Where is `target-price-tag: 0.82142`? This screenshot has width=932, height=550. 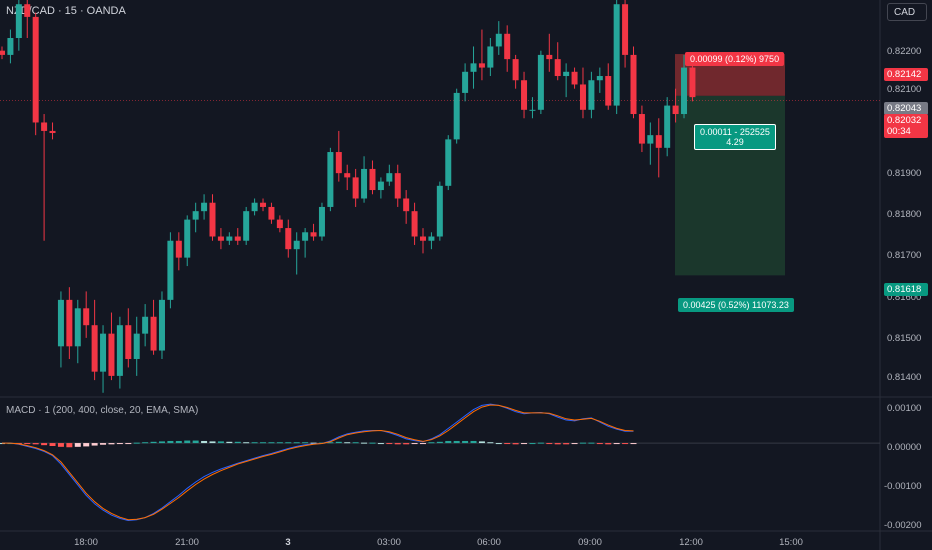 target-price-tag: 0.82142 is located at coordinates (906, 74).